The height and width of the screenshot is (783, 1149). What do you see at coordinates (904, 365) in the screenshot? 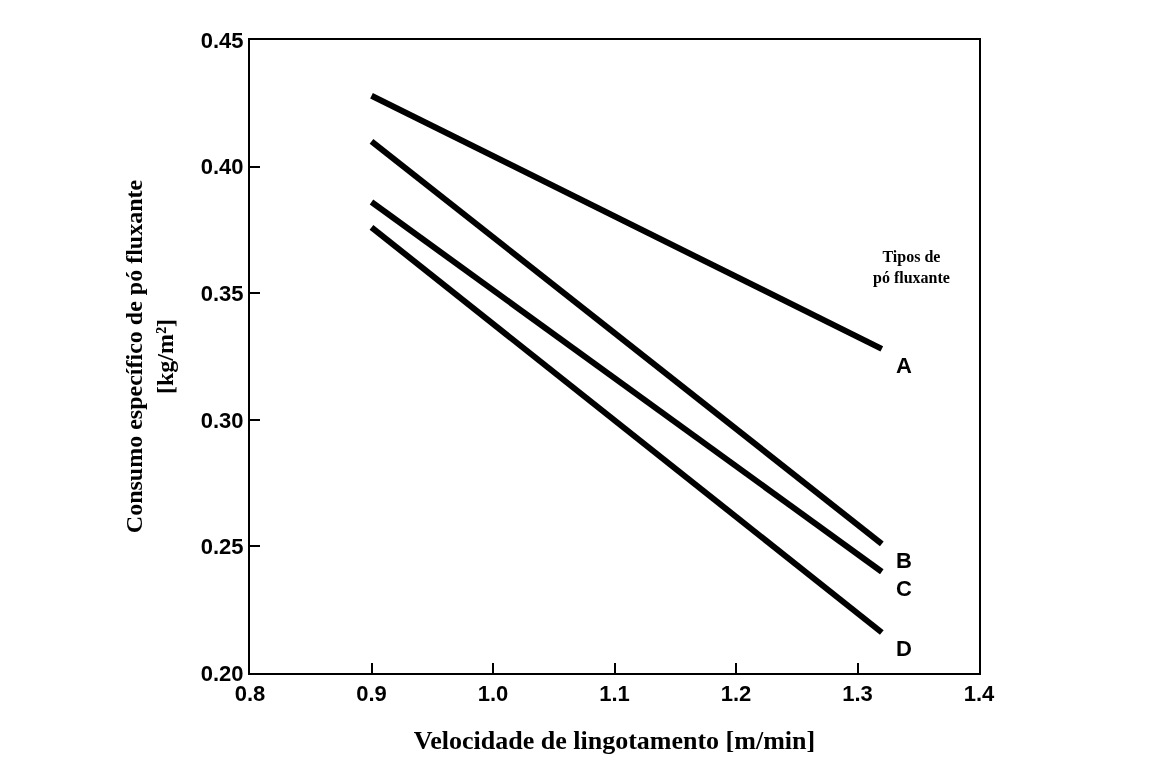
I see `series-label: A` at bounding box center [904, 365].